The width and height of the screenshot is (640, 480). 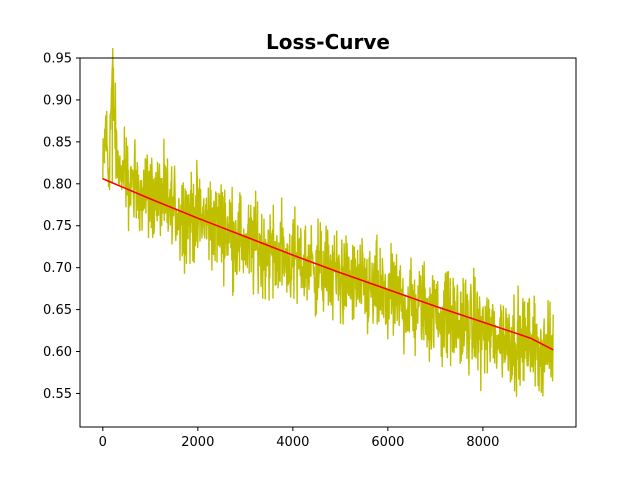 What do you see at coordinates (57, 100) in the screenshot?
I see `y-tick-label: 0.90` at bounding box center [57, 100].